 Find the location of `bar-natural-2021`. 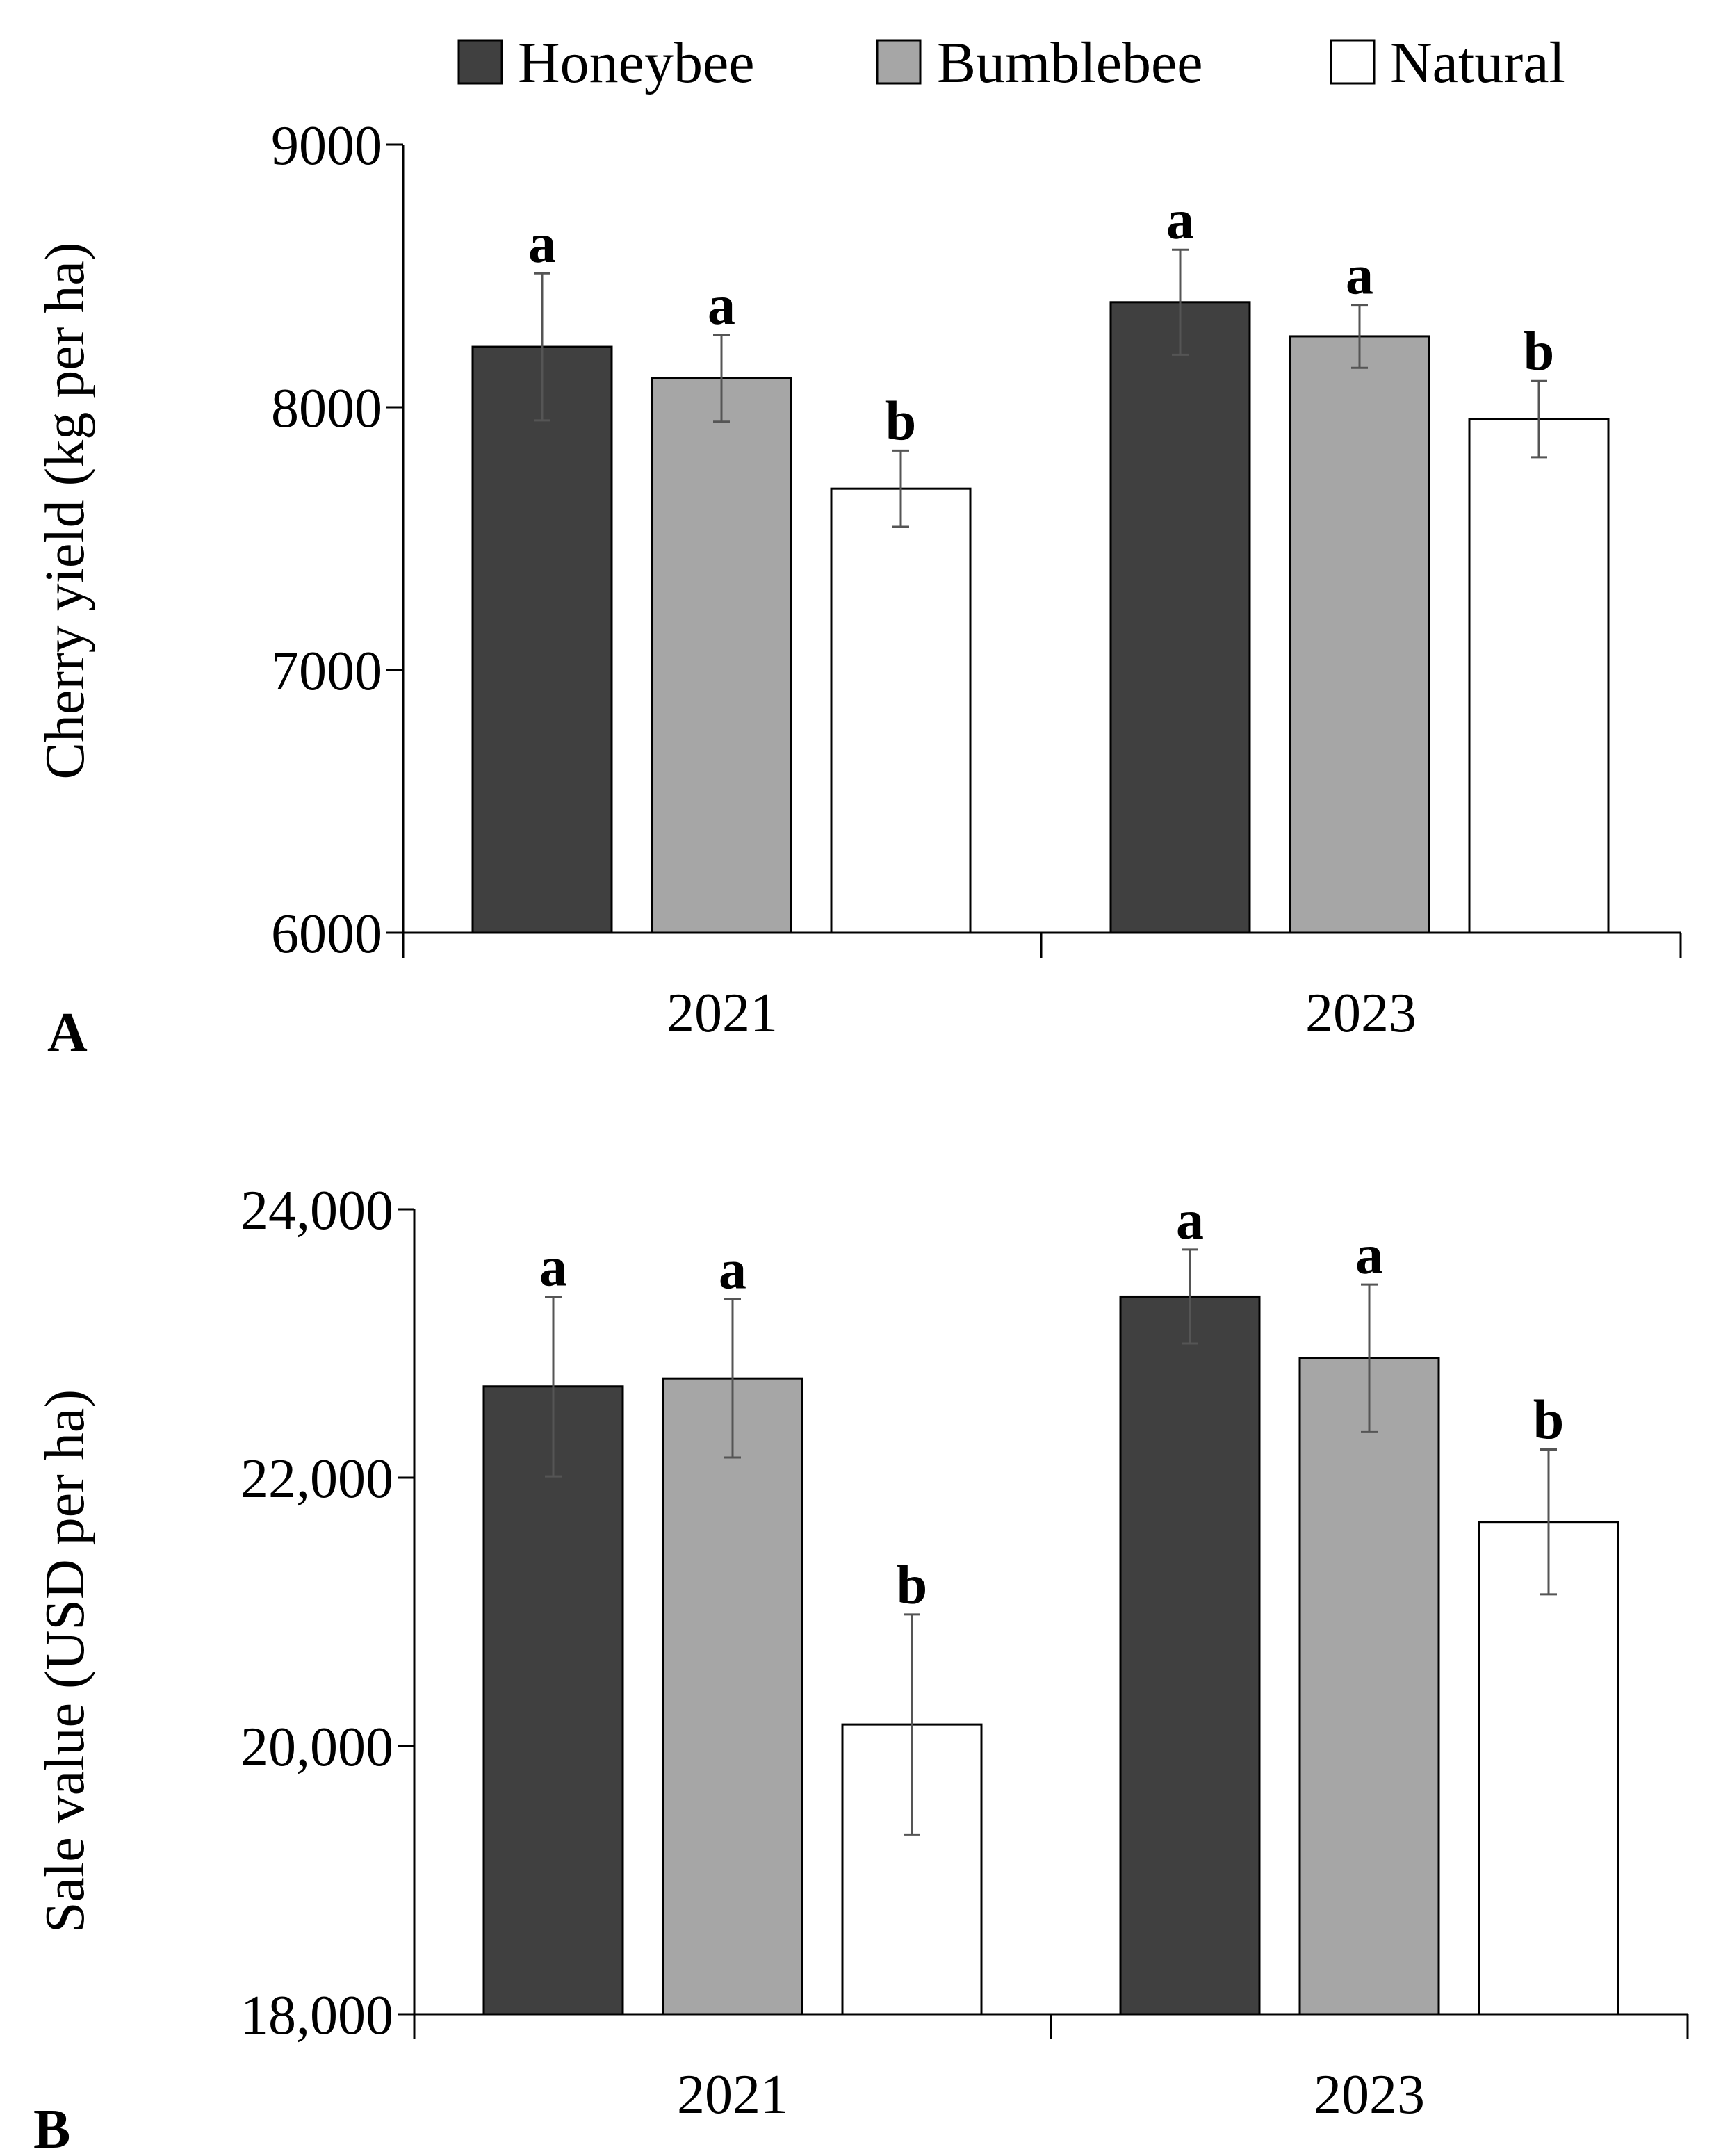

bar-natural-2021 is located at coordinates (901, 710).